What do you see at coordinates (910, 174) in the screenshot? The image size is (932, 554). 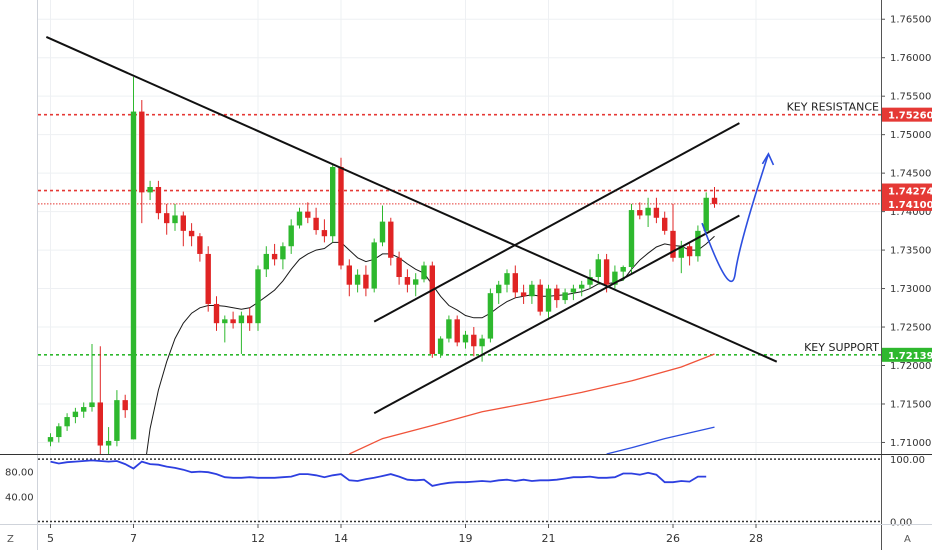 I see `price-tick-label: 1.74500` at bounding box center [910, 174].